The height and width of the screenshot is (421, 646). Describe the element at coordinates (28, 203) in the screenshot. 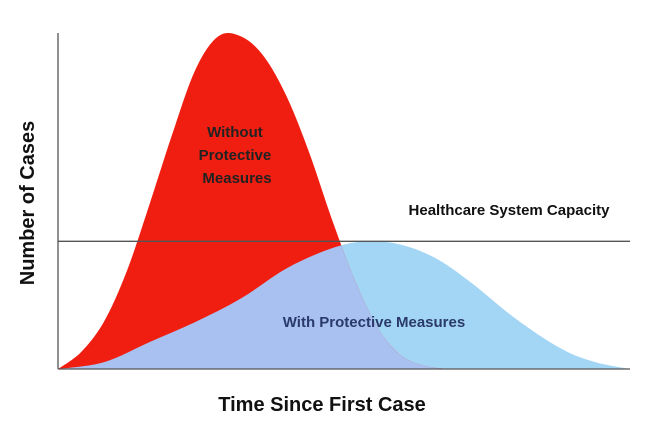

I see `y-axis-label: Number of Cases` at that location.